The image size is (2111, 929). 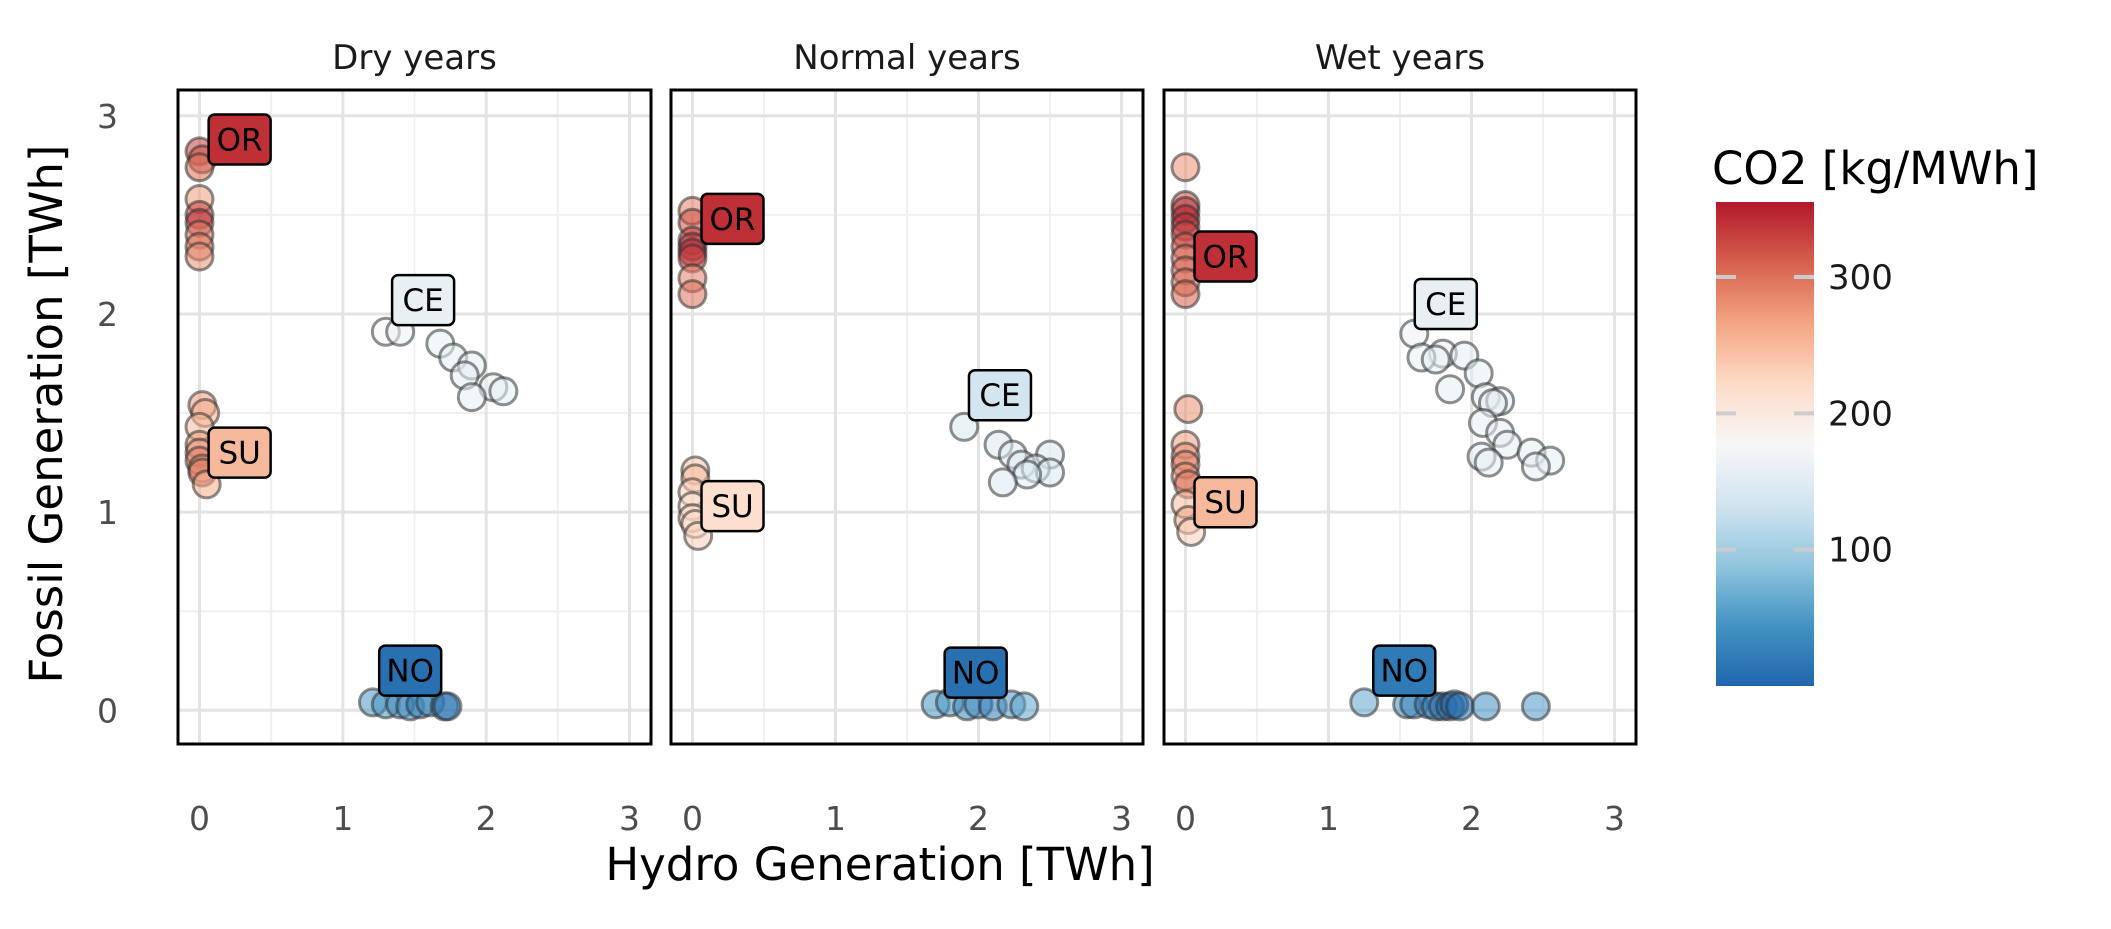 I want to click on colorbar-tick-label: 200, so click(x=1860, y=414).